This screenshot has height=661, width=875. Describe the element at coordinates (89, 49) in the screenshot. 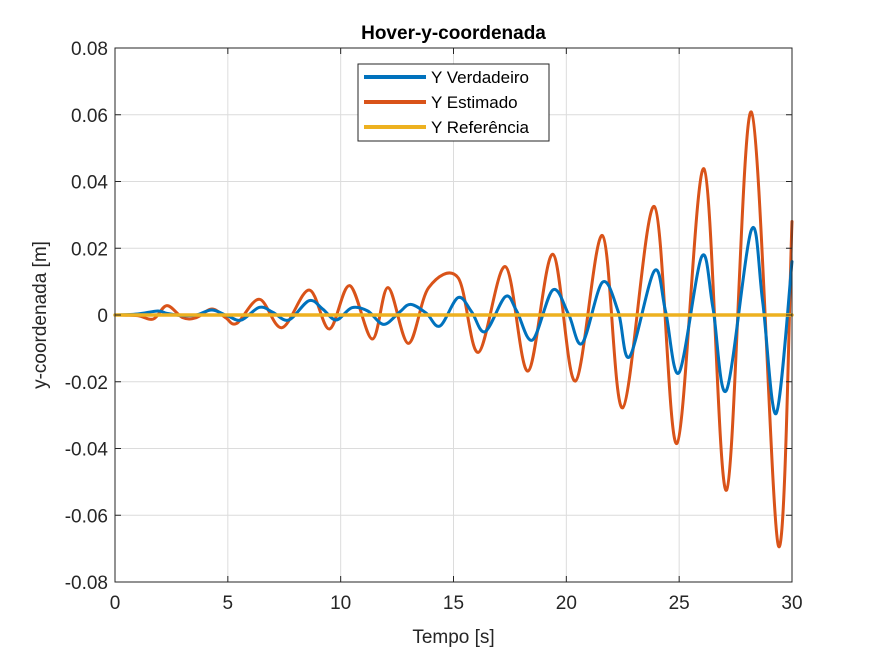

I see `y-tick-label: 0.08` at that location.